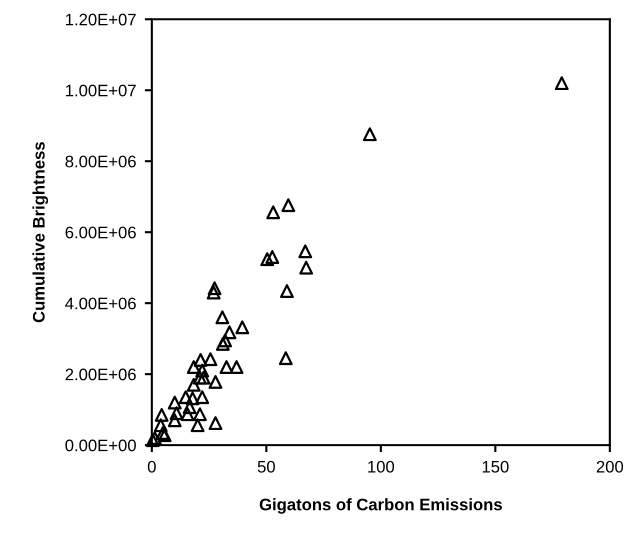 This screenshot has width=630, height=535. Describe the element at coordinates (495, 466) in the screenshot. I see `x-tick-label: 150` at that location.